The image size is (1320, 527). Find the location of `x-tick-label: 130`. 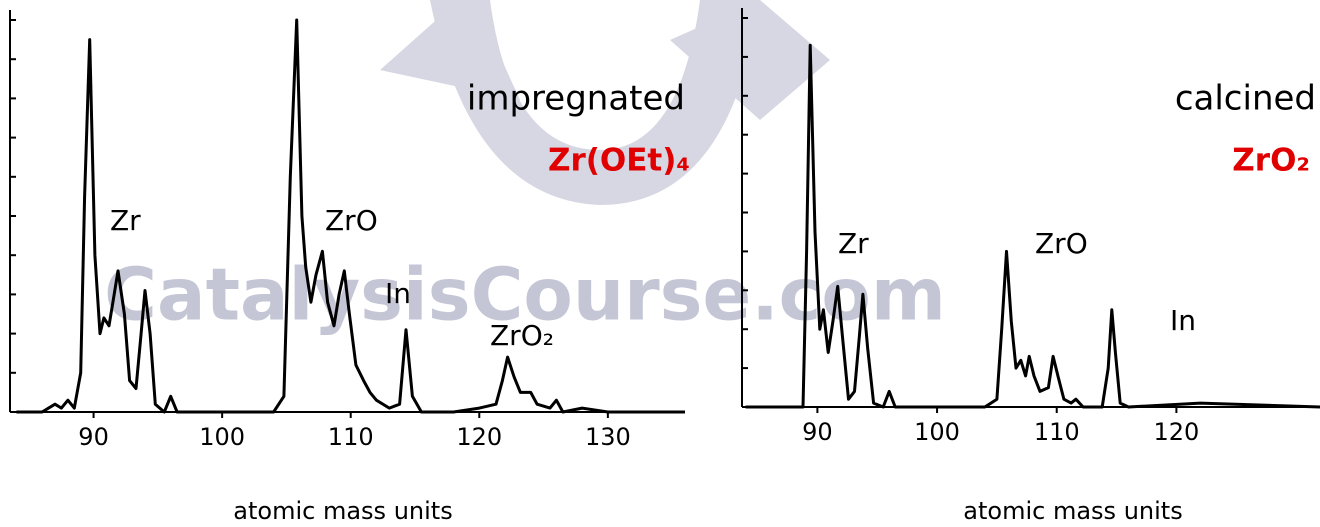

x-tick-label: 130 is located at coordinates (608, 437).